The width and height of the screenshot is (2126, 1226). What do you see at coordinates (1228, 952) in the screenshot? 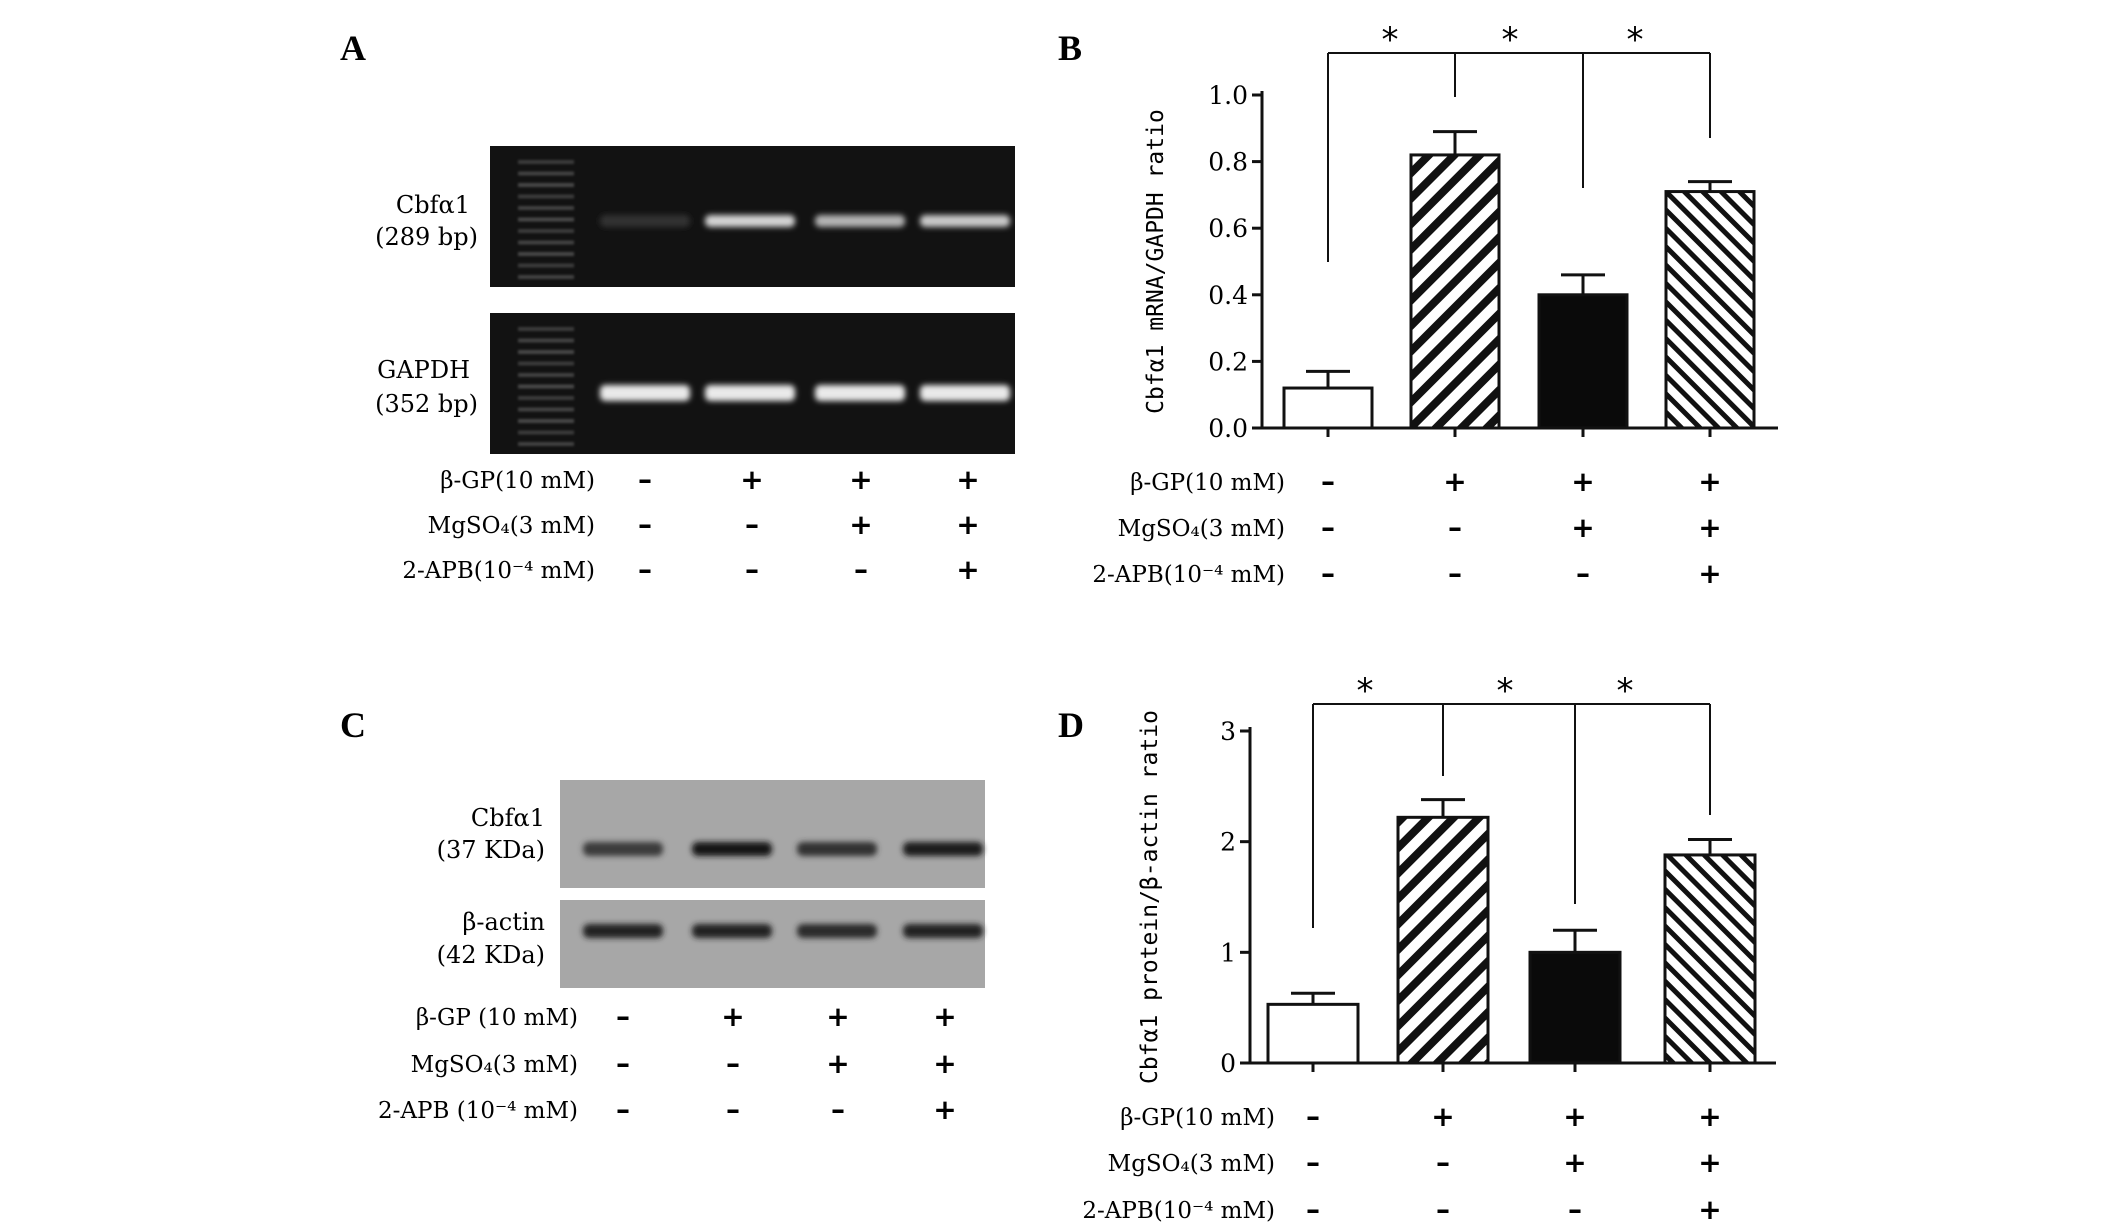
I see `y-tick-label: 1` at bounding box center [1228, 952].